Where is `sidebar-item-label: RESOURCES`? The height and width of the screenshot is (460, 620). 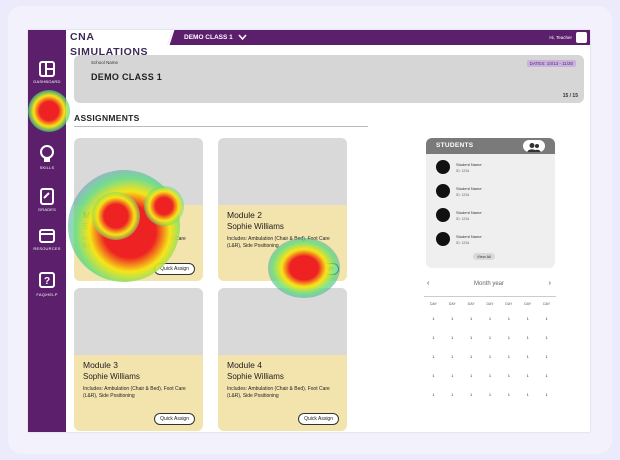 sidebar-item-label: RESOURCES is located at coordinates (47, 248).